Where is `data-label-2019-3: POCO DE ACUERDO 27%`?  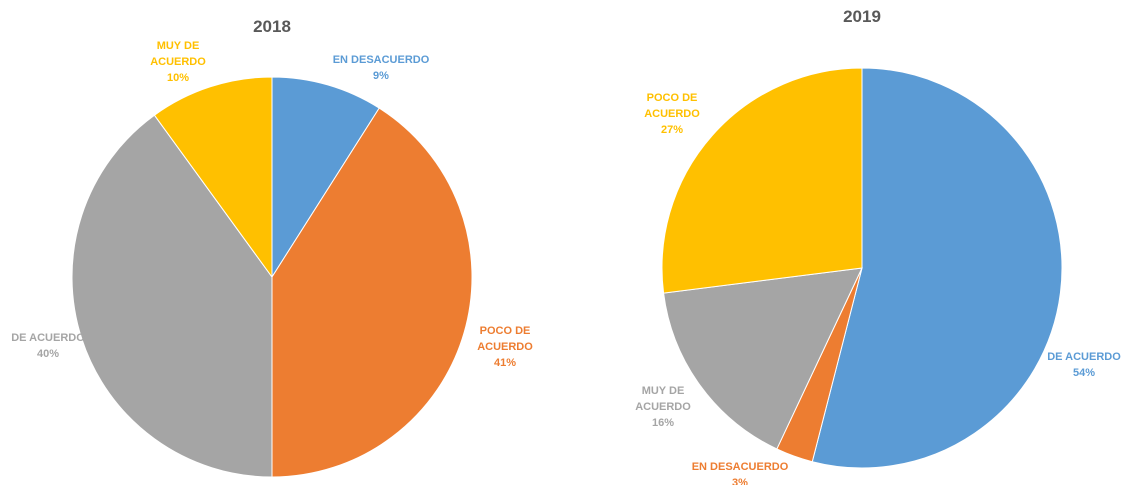 data-label-2019-3: POCO DE ACUERDO 27% is located at coordinates (672, 114).